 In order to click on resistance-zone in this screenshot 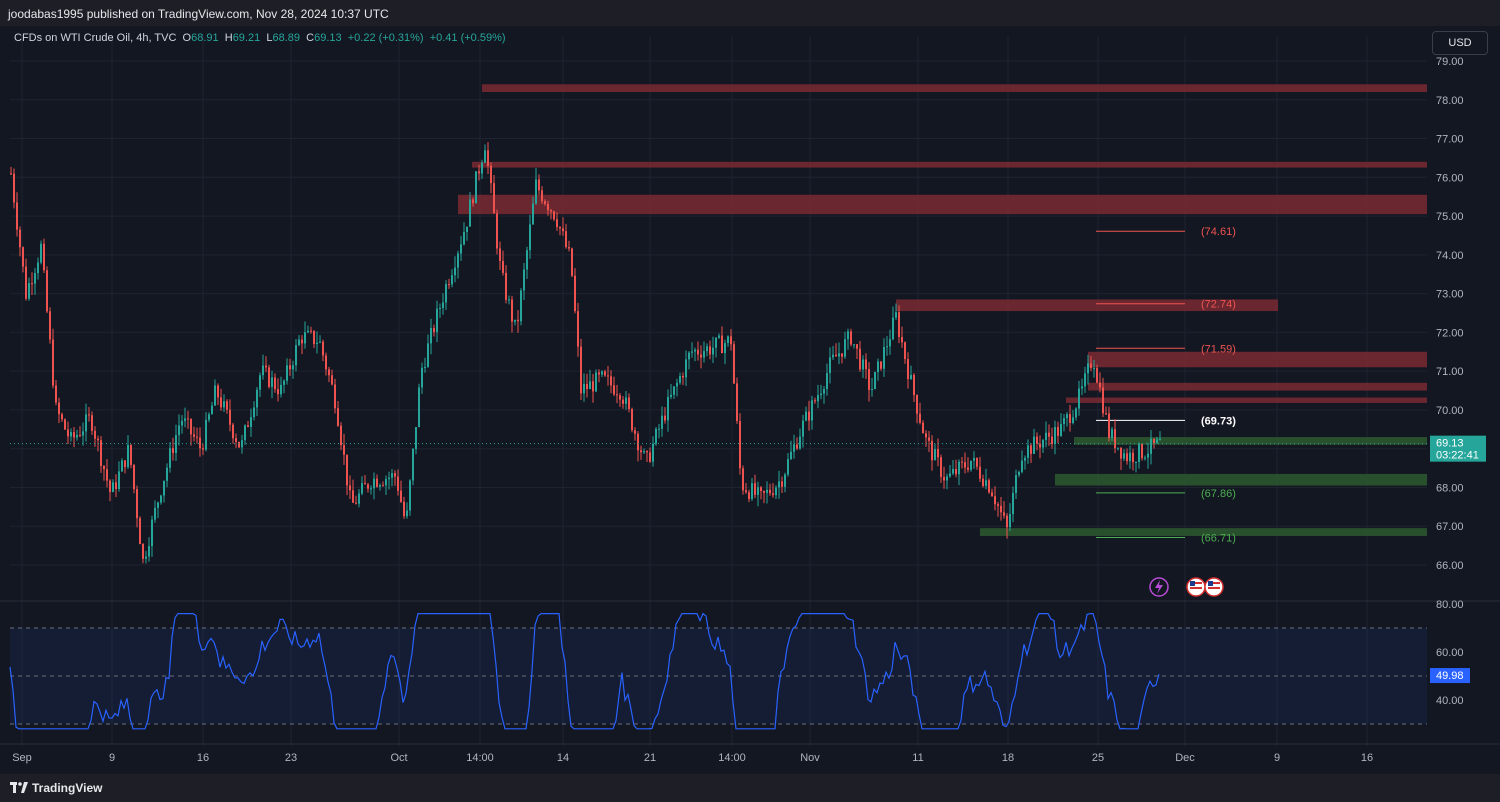, I will do `click(1087, 305)`.